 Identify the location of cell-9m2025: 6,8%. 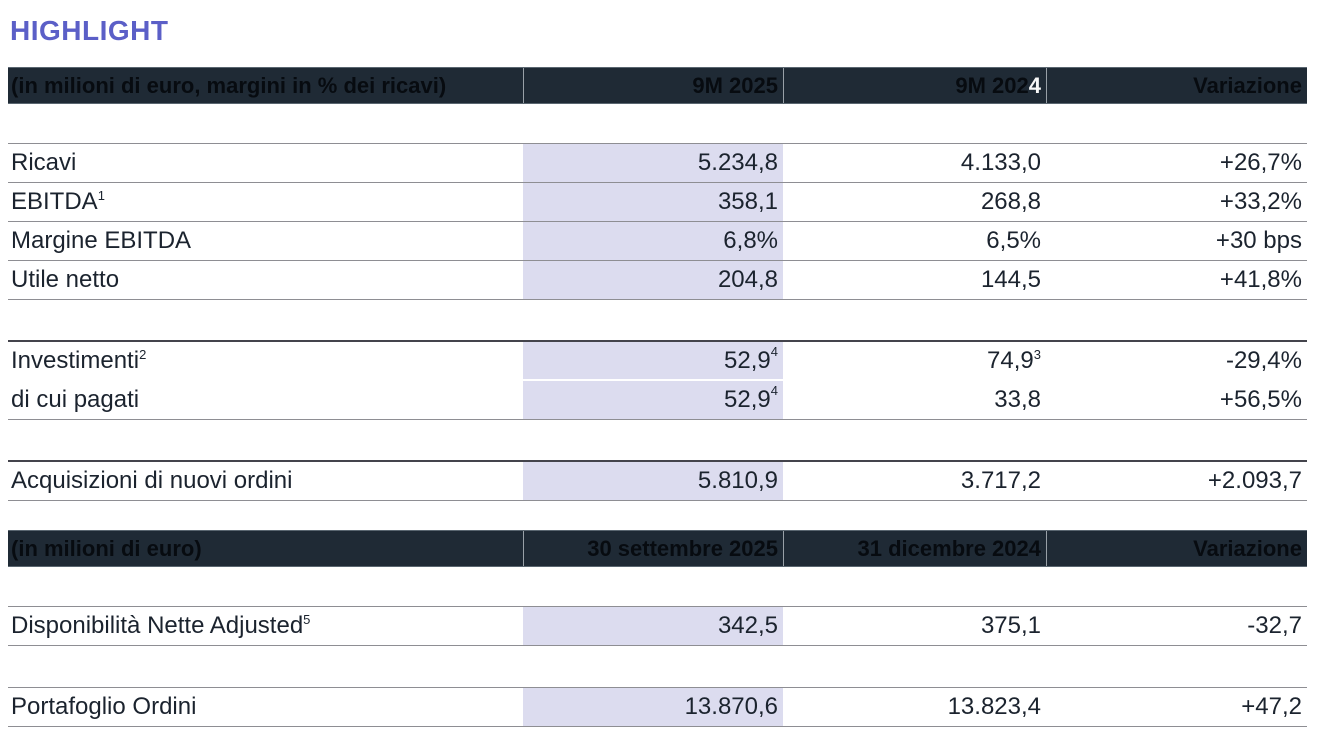
(653, 241).